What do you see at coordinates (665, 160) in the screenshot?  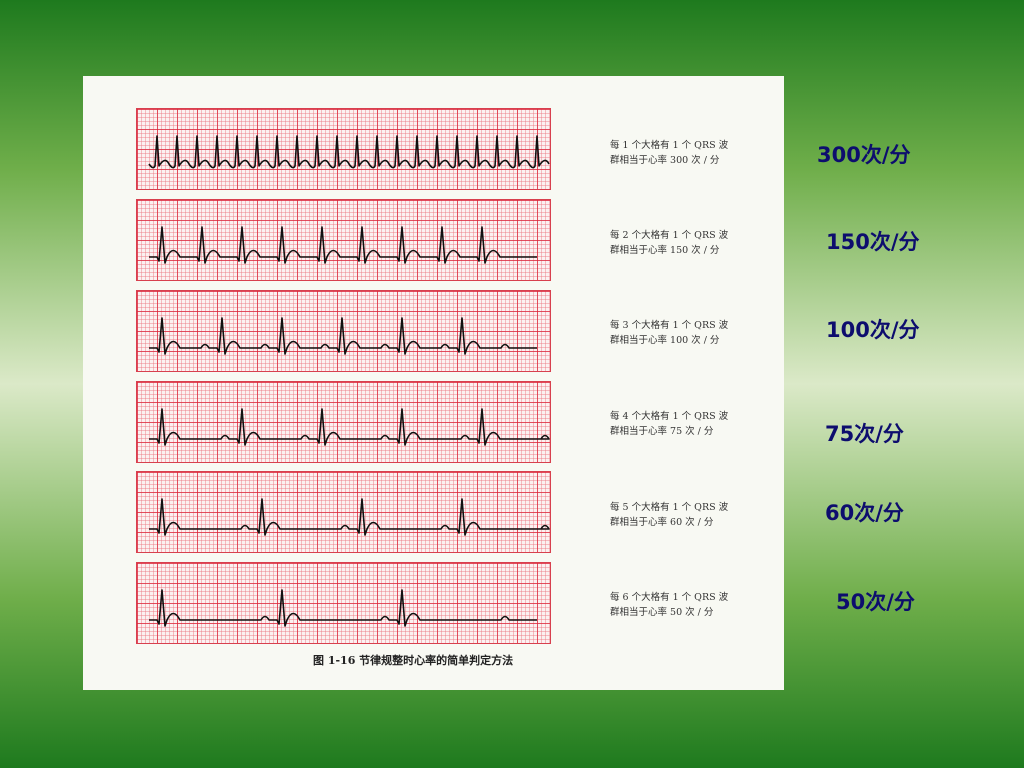 I see `caption-1-line2: 群相当于心率 300 次 / 分` at bounding box center [665, 160].